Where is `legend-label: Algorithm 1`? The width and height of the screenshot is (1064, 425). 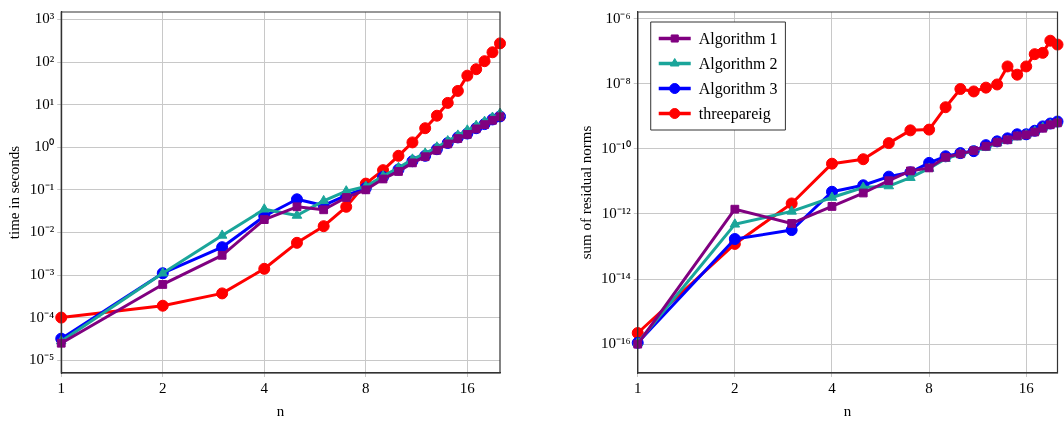
legend-label: Algorithm 1 is located at coordinates (738, 38).